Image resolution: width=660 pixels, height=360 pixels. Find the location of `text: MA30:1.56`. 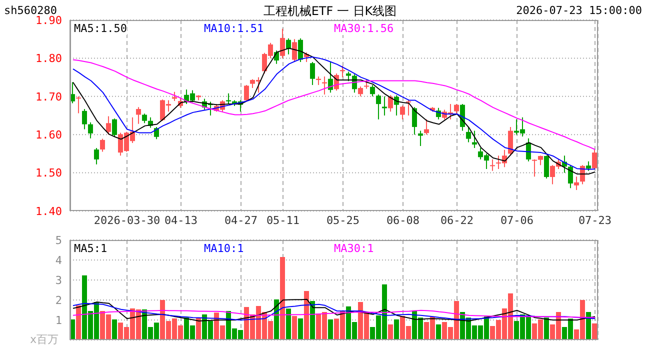

text: MA30:1.56 is located at coordinates (364, 28).